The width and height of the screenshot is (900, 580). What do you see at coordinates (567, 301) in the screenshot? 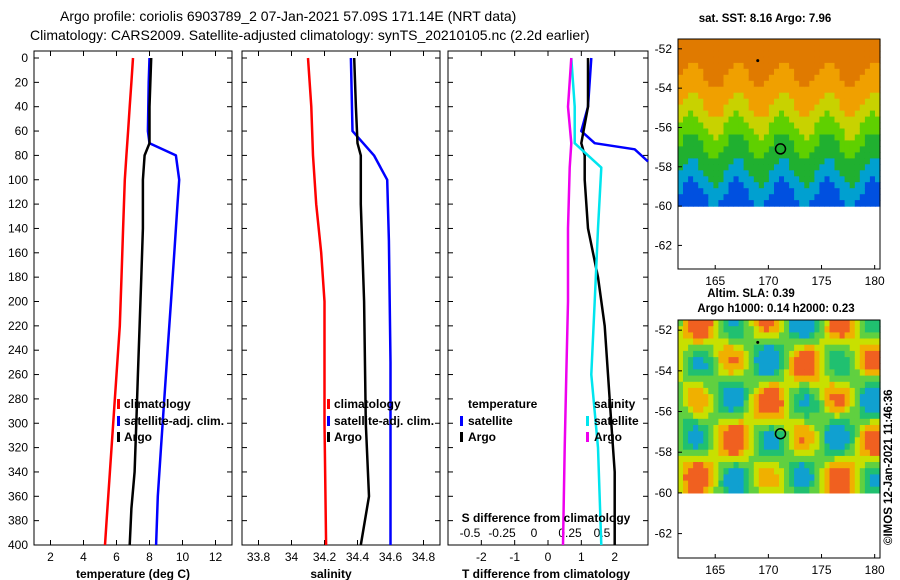
I see `series-line-s-argo` at bounding box center [567, 301].